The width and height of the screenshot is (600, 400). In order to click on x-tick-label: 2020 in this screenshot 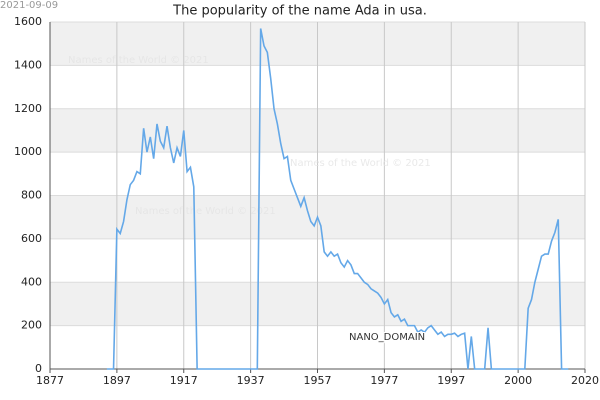, I will do `click(585, 380)`.